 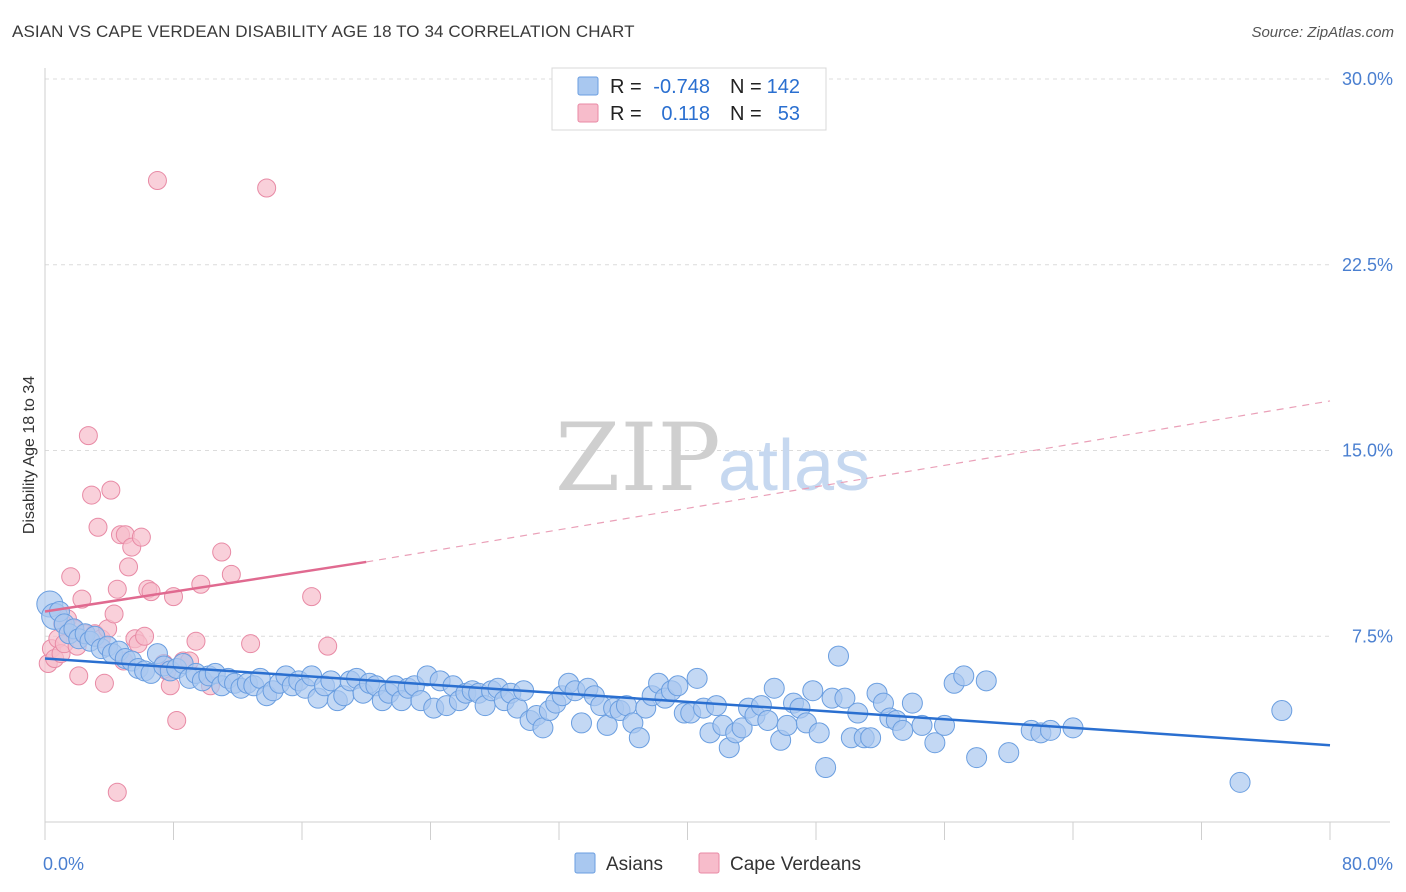 What do you see at coordinates (681, 87) in the screenshot?
I see `legend-r-value-asians: -0.748` at bounding box center [681, 87].